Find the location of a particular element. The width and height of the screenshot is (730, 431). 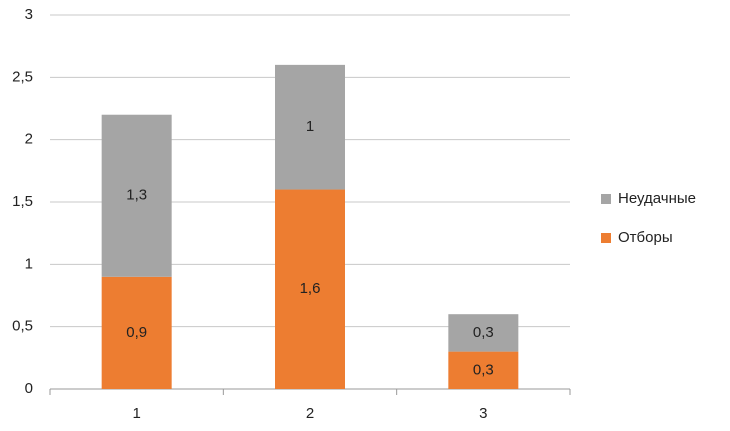

x-tick-label: 3 is located at coordinates (483, 413).